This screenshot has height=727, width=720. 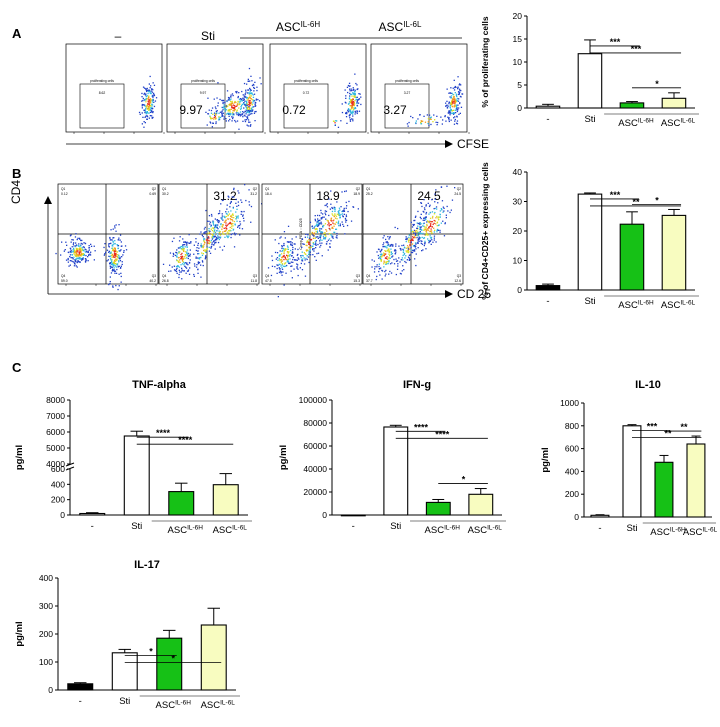 What do you see at coordinates (678, 124) in the screenshot?
I see `category-label: ASCIL-6L` at bounding box center [678, 124].